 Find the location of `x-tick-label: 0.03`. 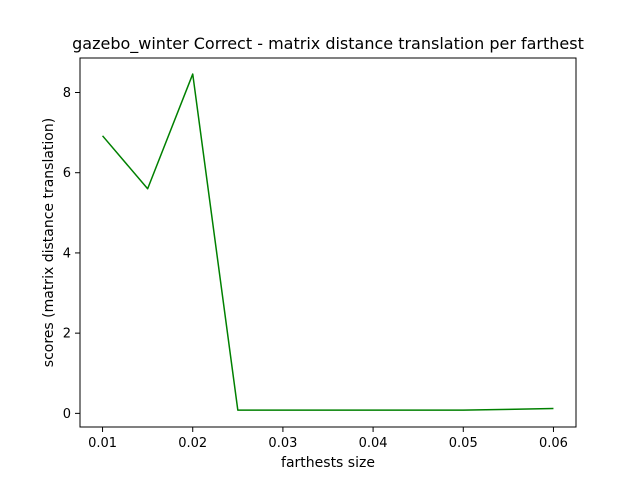

x-tick-label: 0.03 is located at coordinates (282, 443).